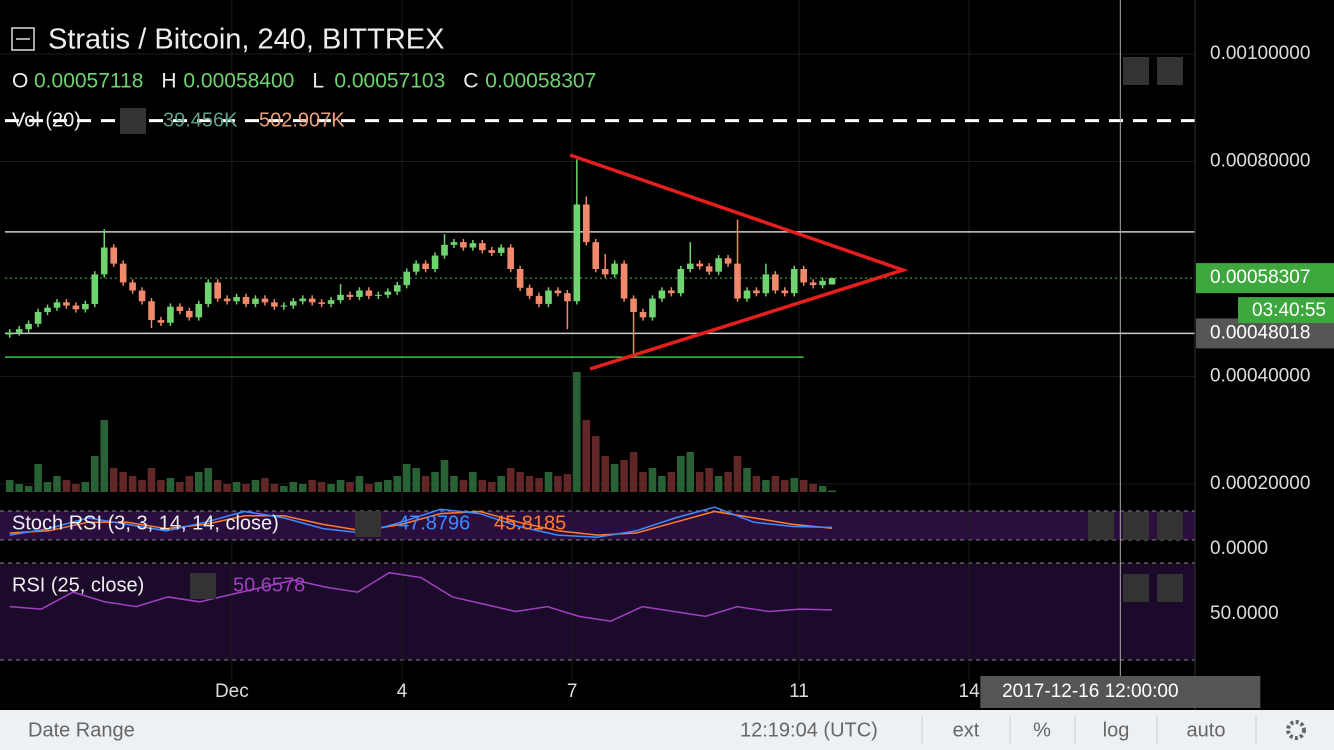 The width and height of the screenshot is (1334, 750). Describe the element at coordinates (1116, 730) in the screenshot. I see `footer-button: log` at that location.